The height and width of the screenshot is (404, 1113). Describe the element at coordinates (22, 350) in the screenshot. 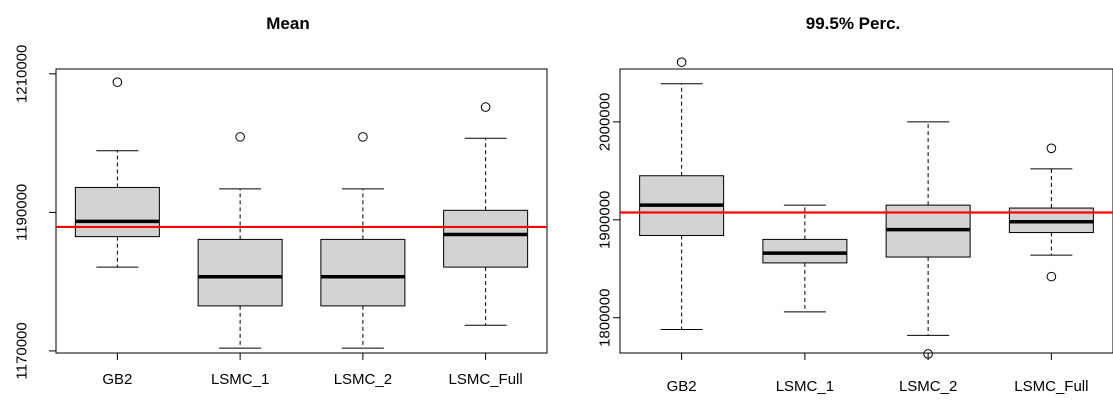

I see `y-tick-label: 1170000` at that location.